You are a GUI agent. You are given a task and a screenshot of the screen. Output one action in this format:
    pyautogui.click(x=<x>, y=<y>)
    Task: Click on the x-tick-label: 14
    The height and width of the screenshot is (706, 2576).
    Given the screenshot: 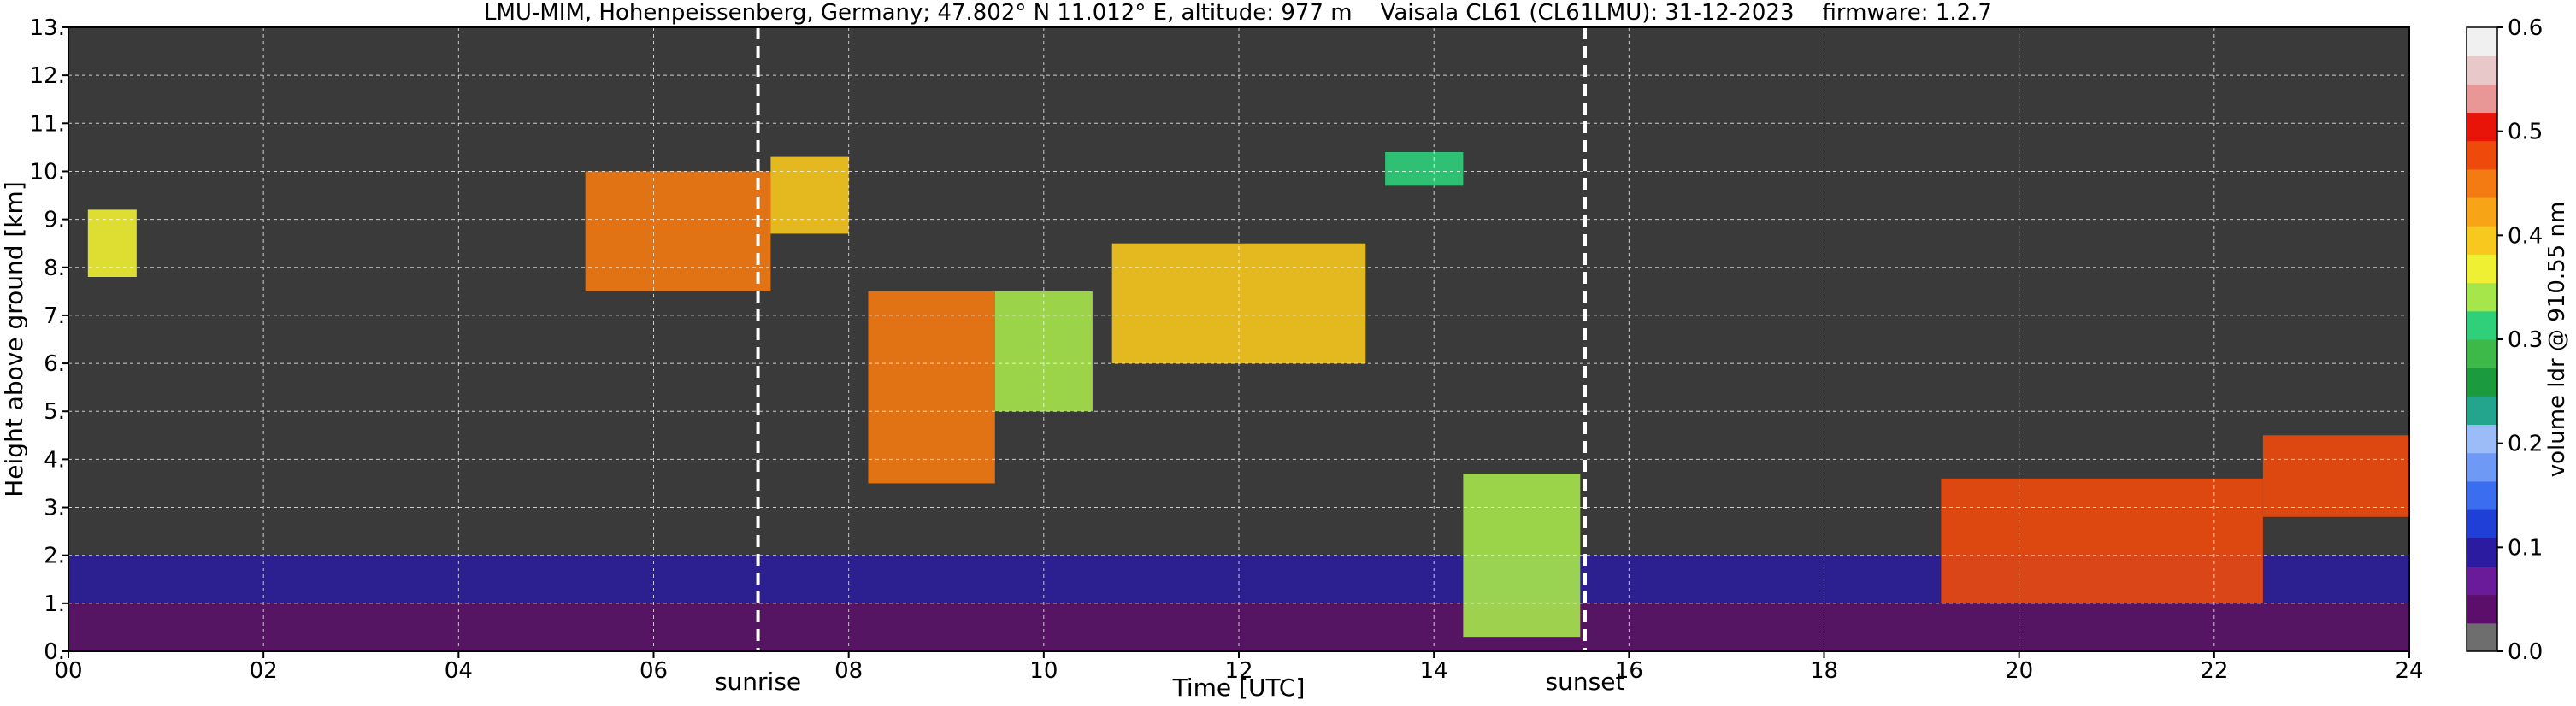 What is the action you would take?
    pyautogui.click(x=1434, y=671)
    